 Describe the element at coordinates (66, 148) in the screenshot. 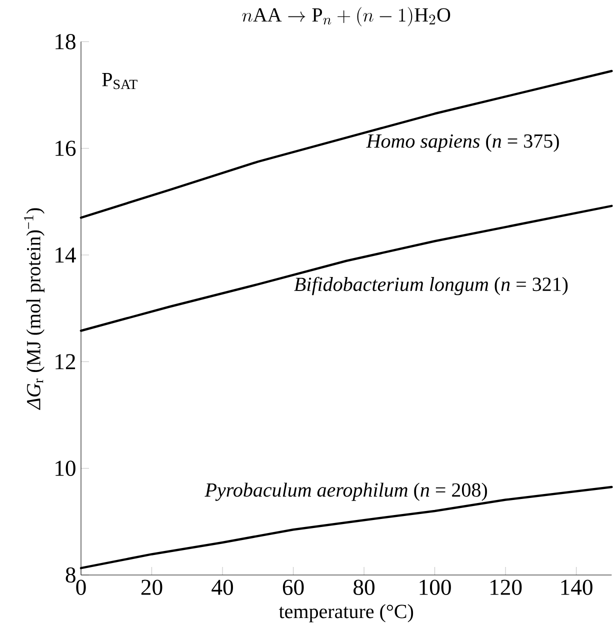

I see `y-tick-label: 16` at that location.